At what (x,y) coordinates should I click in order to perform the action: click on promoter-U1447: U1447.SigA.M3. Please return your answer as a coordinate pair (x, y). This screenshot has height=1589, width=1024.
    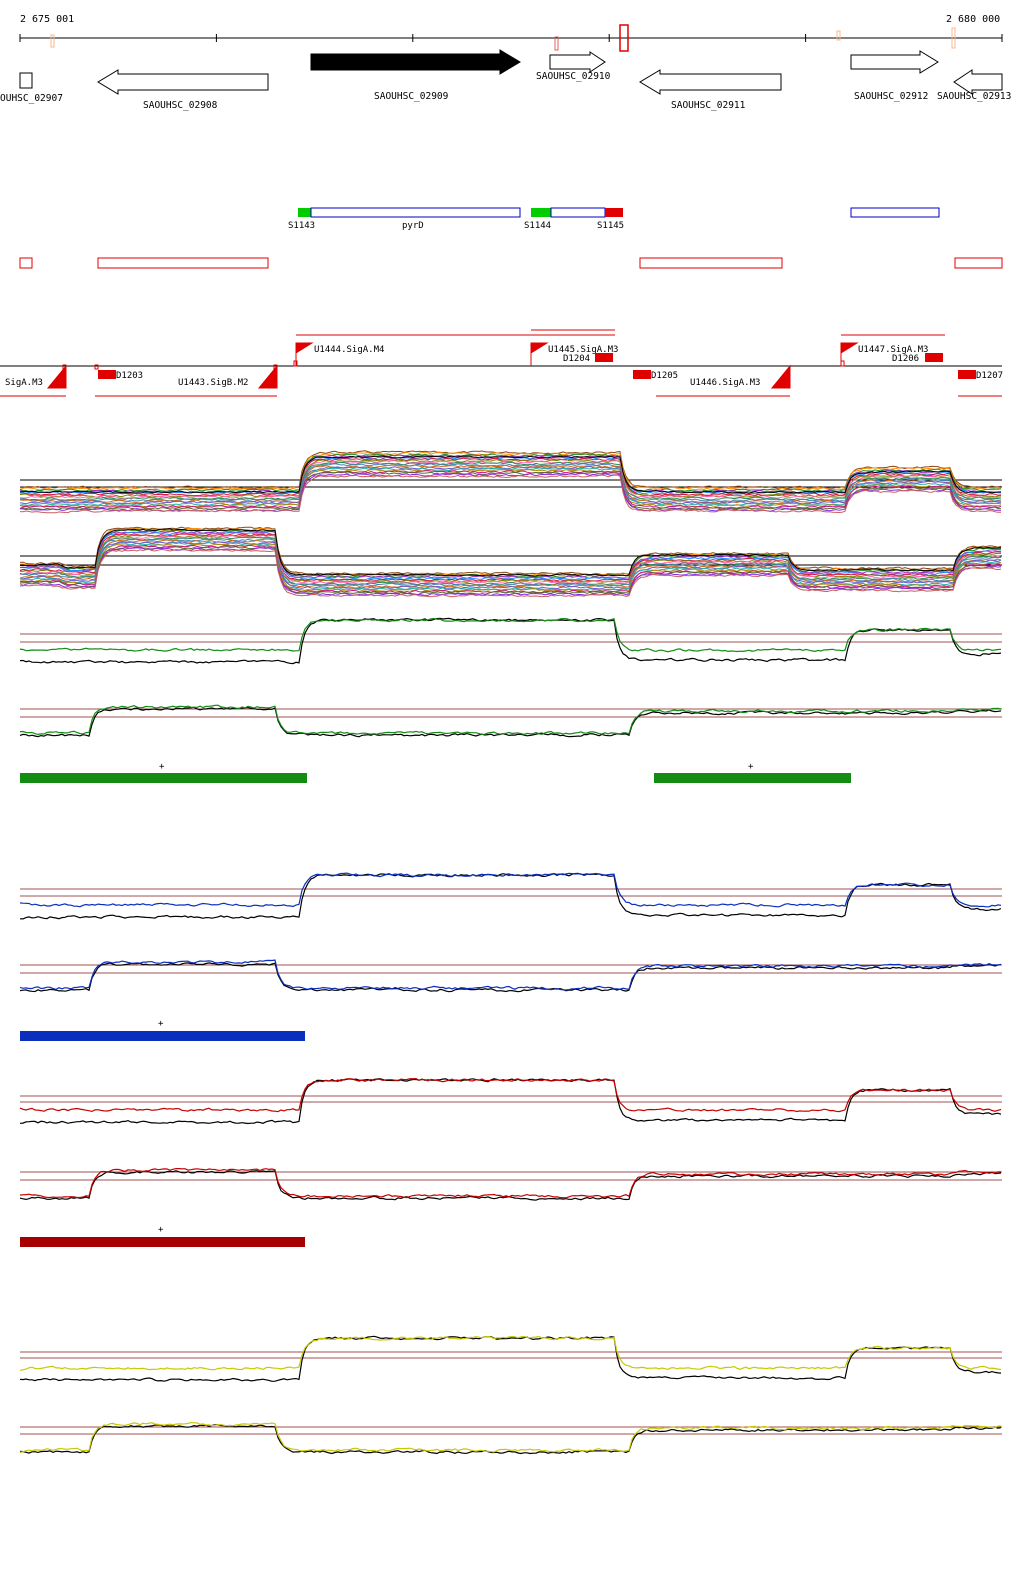
    Looking at the image, I should click on (884, 354).